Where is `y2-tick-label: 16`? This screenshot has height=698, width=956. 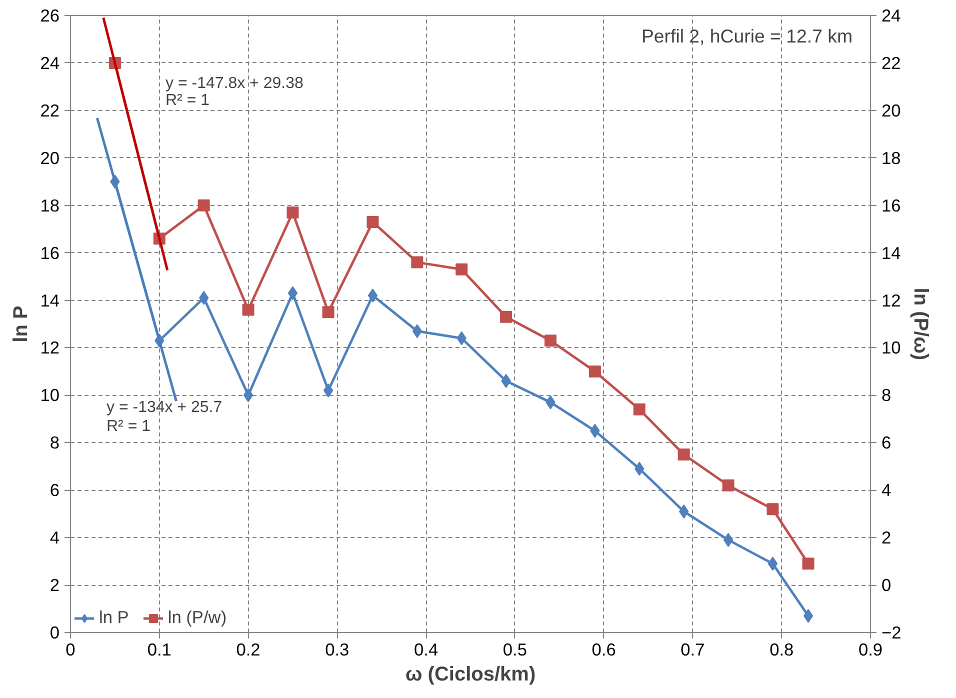 y2-tick-label: 16 is located at coordinates (891, 205).